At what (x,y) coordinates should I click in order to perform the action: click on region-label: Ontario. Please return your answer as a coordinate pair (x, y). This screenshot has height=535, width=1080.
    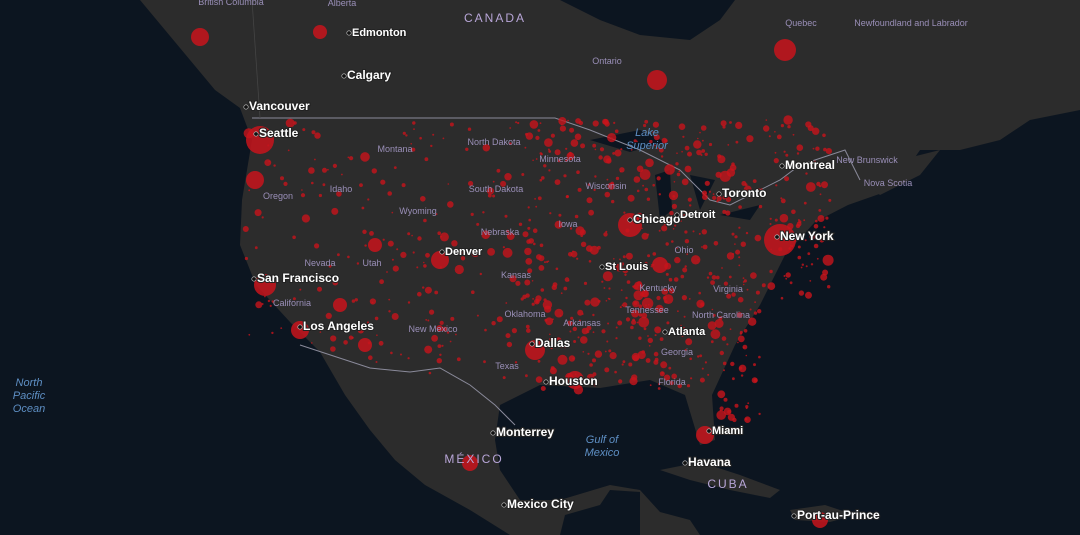
    Looking at the image, I should click on (607, 61).